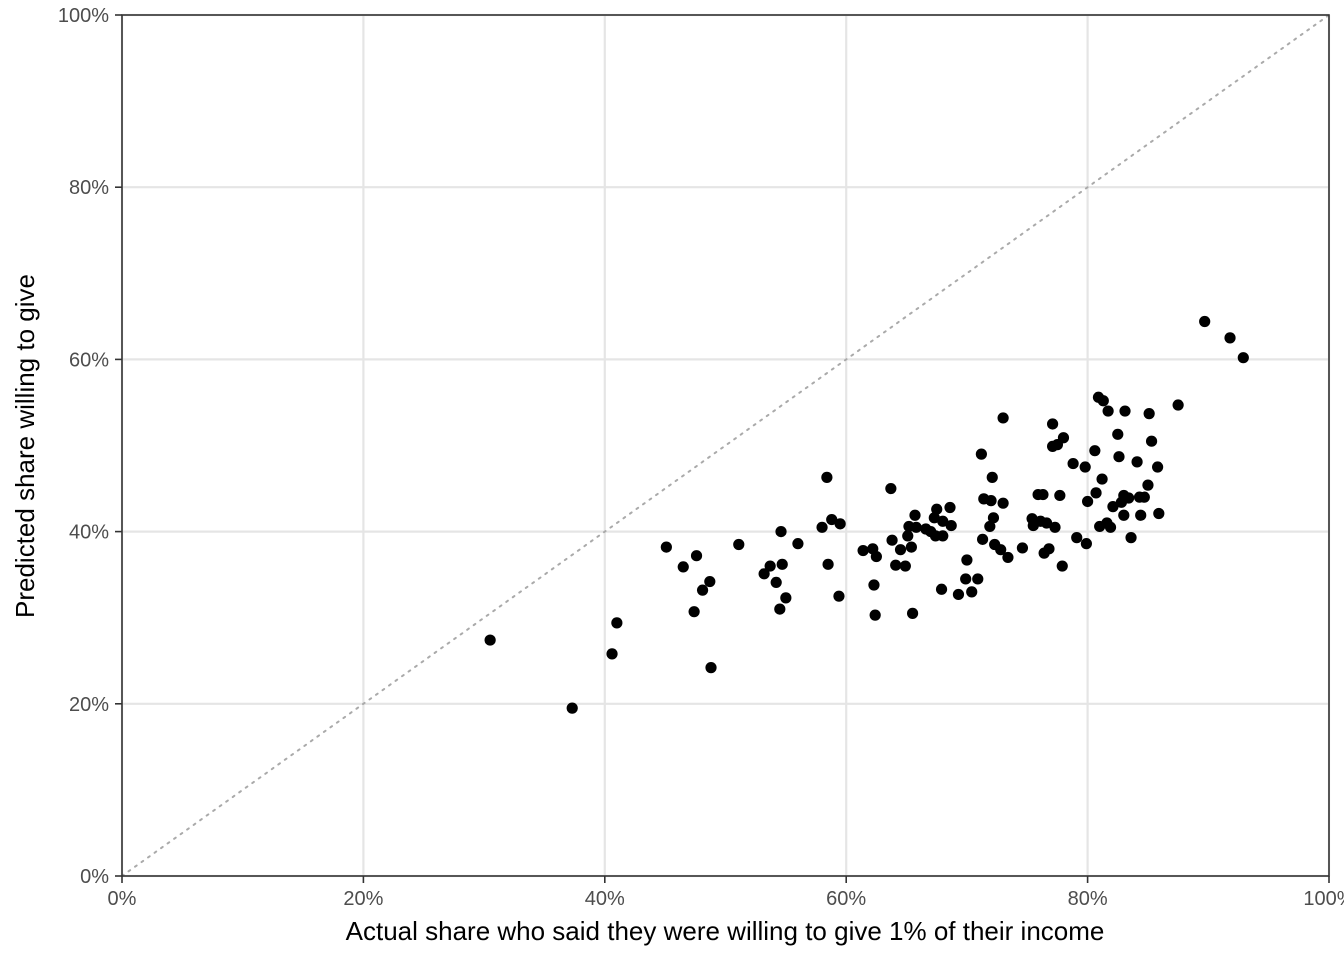 This screenshot has width=1344, height=960. I want to click on y-axis-title: Predicted share willing to give, so click(25, 446).